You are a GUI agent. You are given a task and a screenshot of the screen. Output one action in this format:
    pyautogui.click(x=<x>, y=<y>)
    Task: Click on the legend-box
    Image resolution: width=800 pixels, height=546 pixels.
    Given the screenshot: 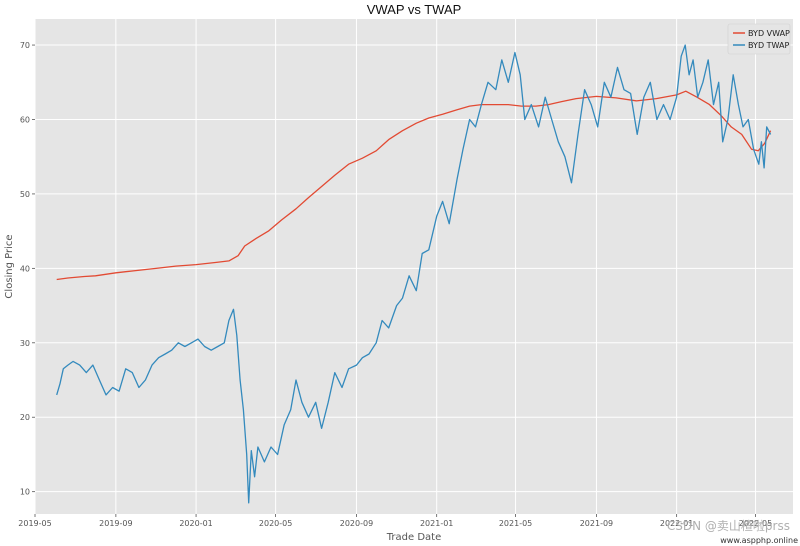 What is the action you would take?
    pyautogui.click(x=759, y=39)
    